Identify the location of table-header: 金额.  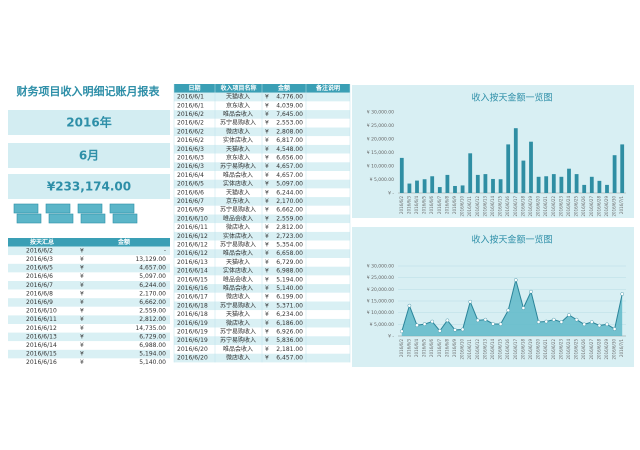
(283, 88).